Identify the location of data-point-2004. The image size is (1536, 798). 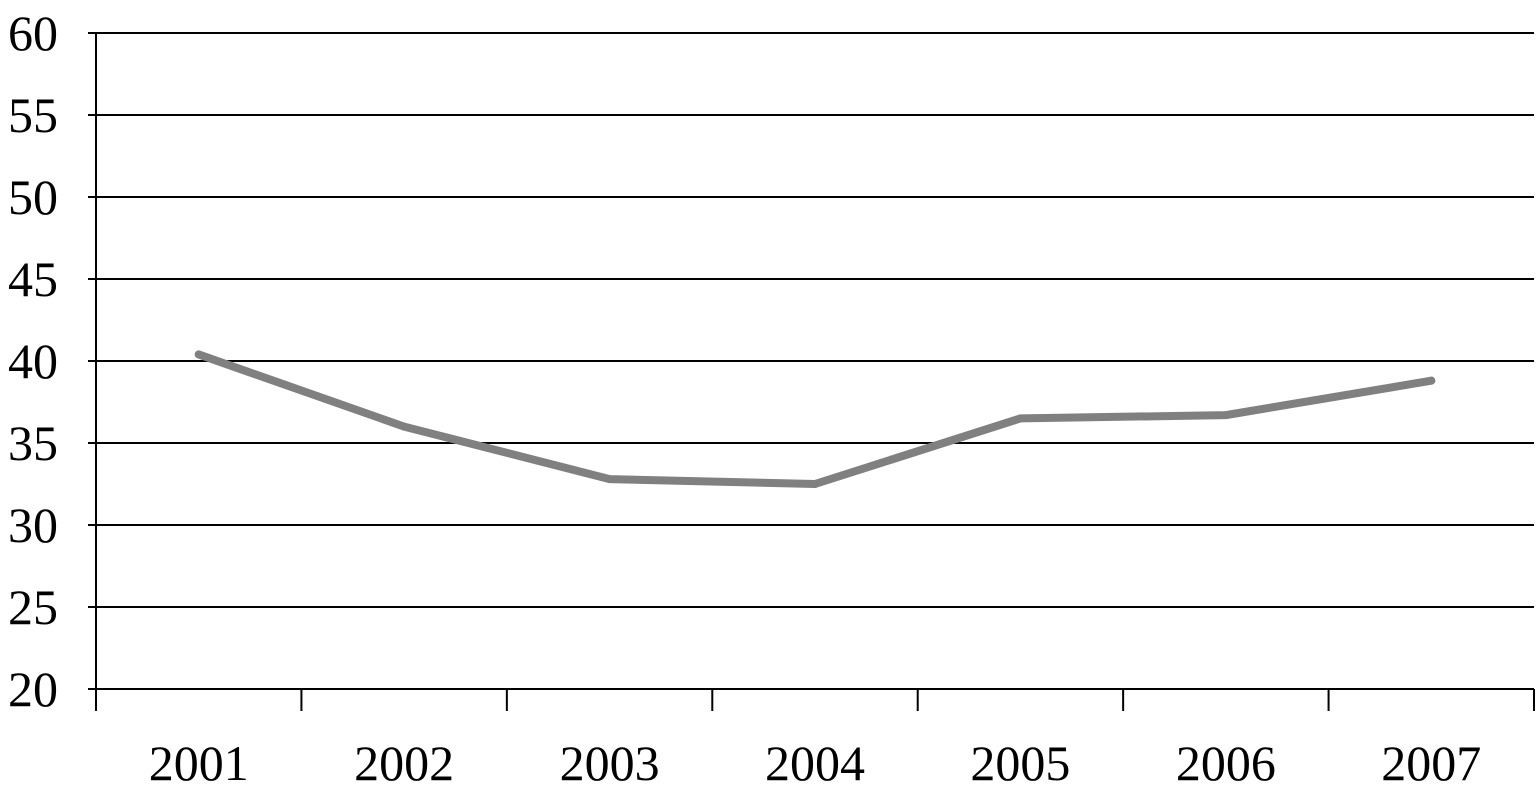
(815, 484).